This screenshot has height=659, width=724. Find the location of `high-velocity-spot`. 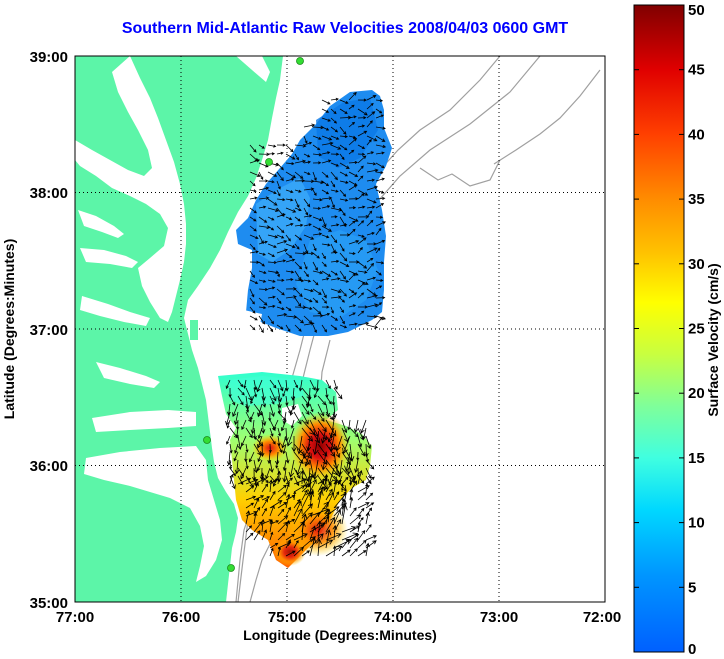

high-velocity-spot is located at coordinates (290, 552).